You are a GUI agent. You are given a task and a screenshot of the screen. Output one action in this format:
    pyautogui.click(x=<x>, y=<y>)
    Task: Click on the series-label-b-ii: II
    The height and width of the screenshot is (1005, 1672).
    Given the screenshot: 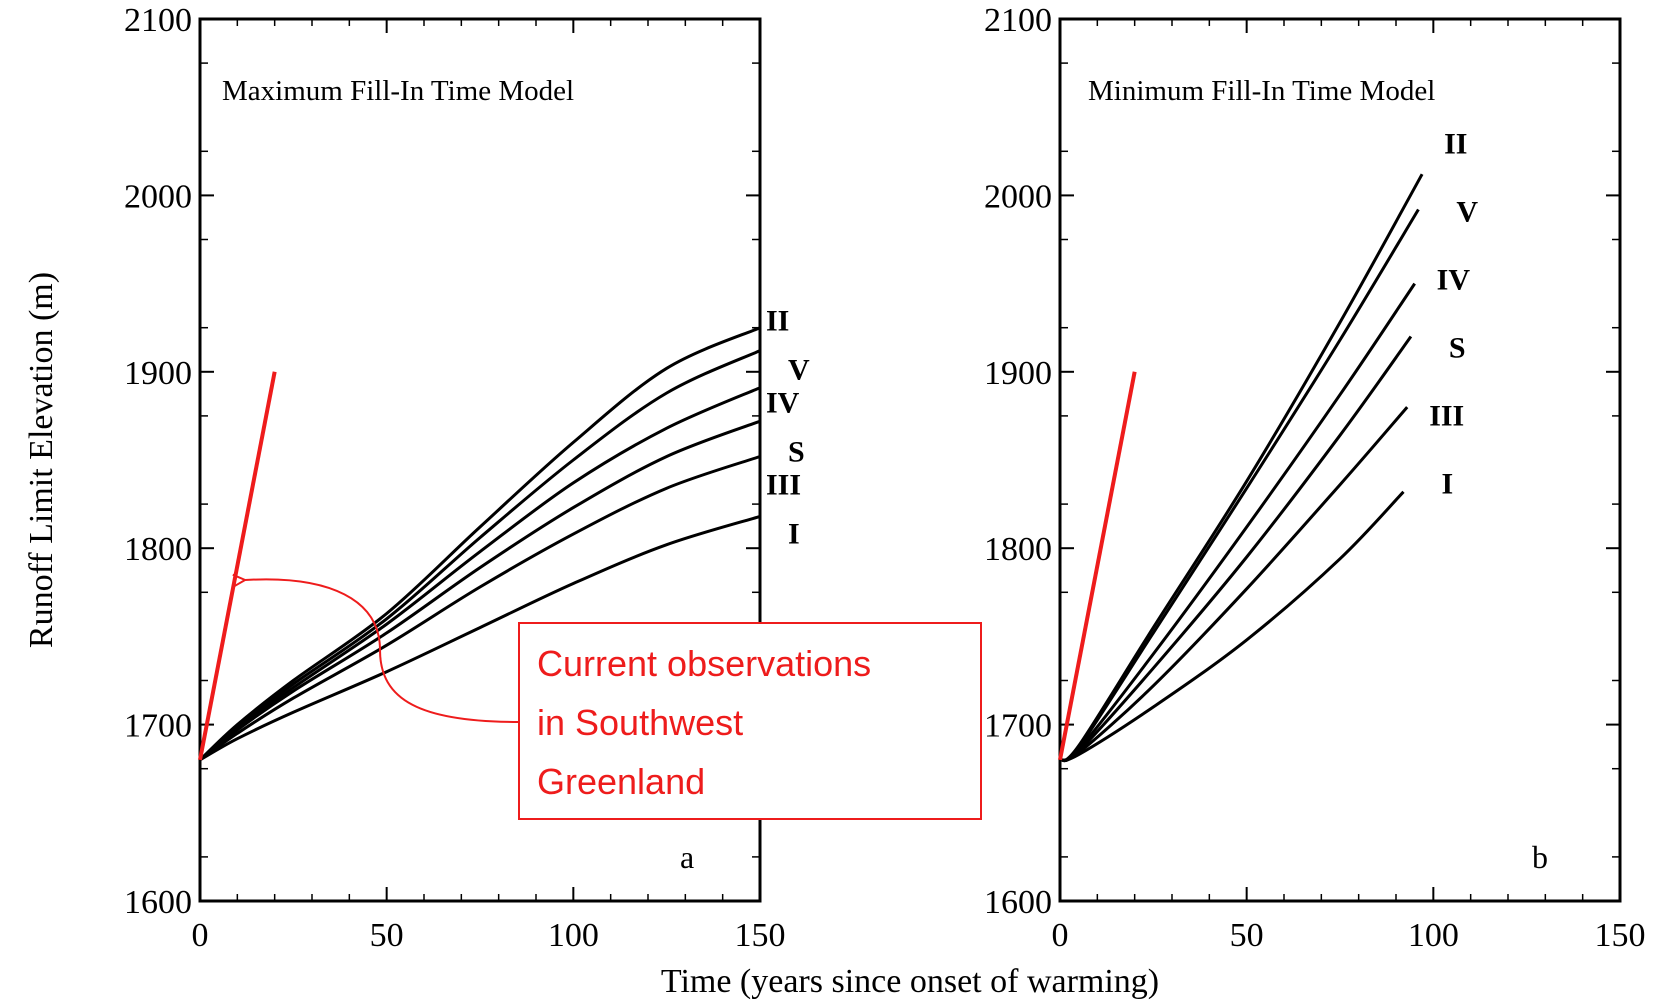 What is the action you would take?
    pyautogui.click(x=1455, y=143)
    